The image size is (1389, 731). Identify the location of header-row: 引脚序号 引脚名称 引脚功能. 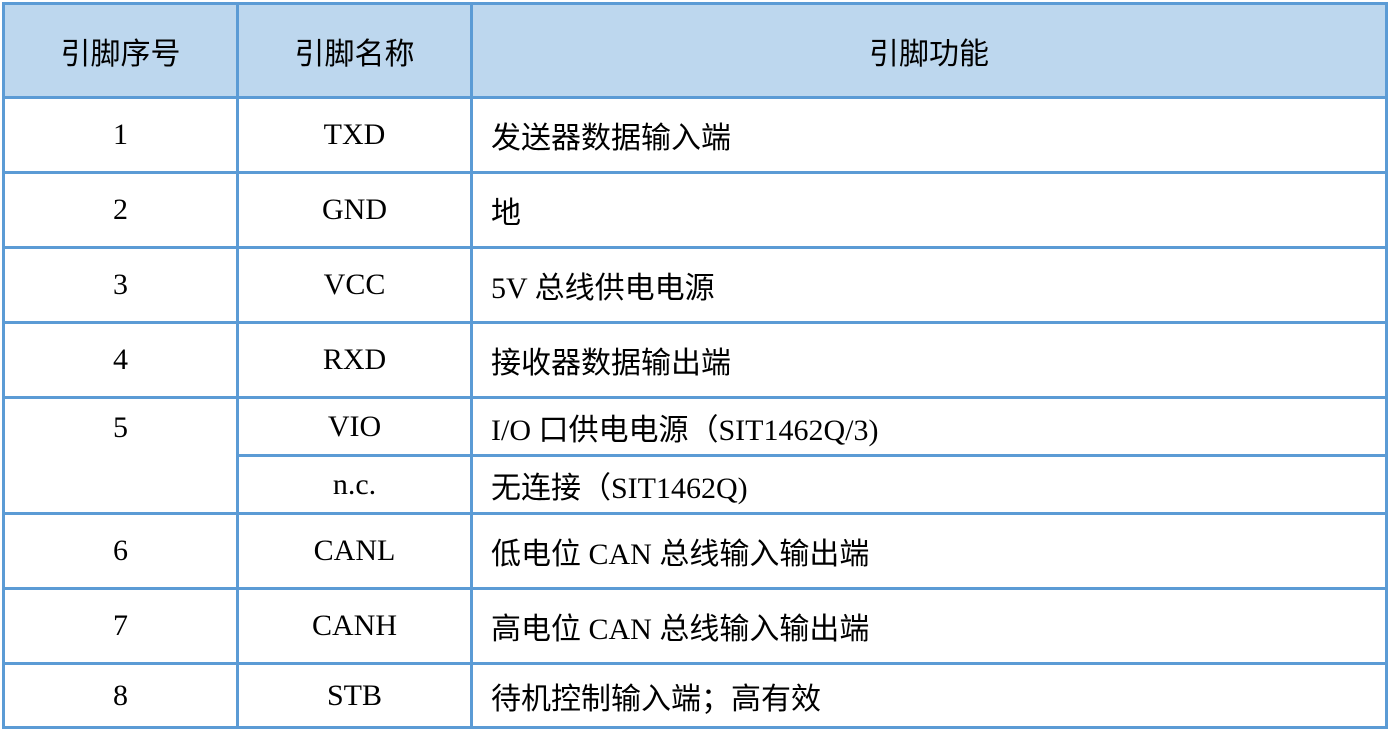
(695, 50).